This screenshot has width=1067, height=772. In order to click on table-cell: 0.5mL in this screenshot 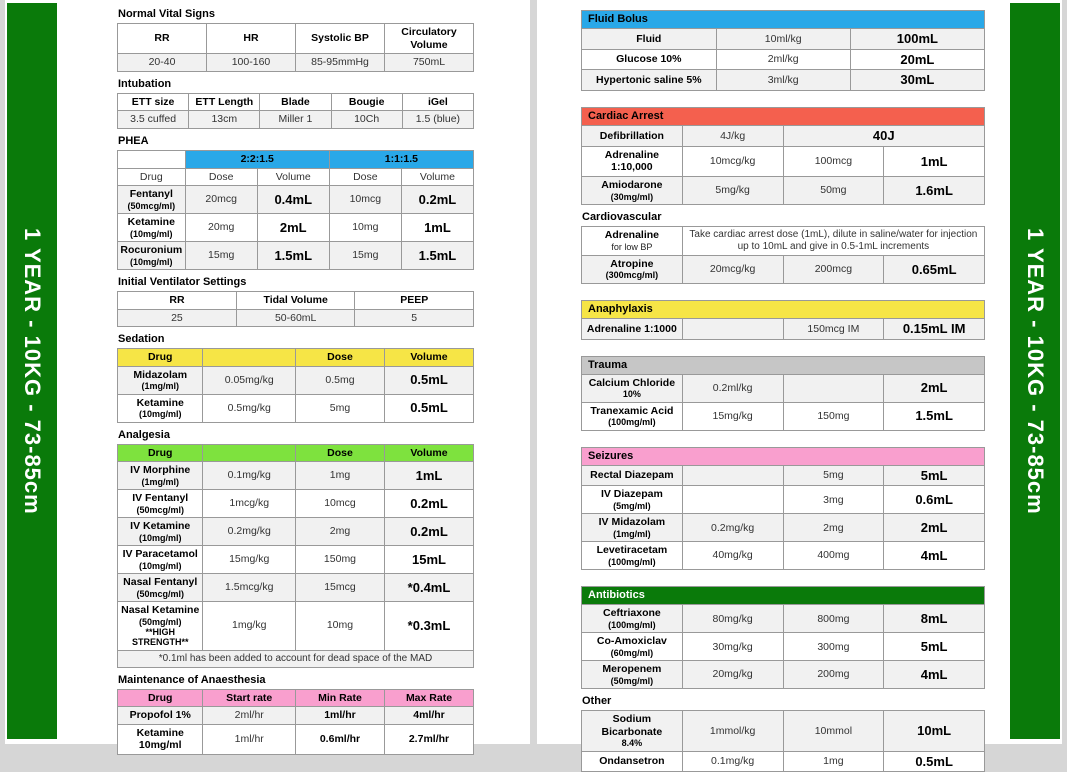, I will do `click(934, 761)`.